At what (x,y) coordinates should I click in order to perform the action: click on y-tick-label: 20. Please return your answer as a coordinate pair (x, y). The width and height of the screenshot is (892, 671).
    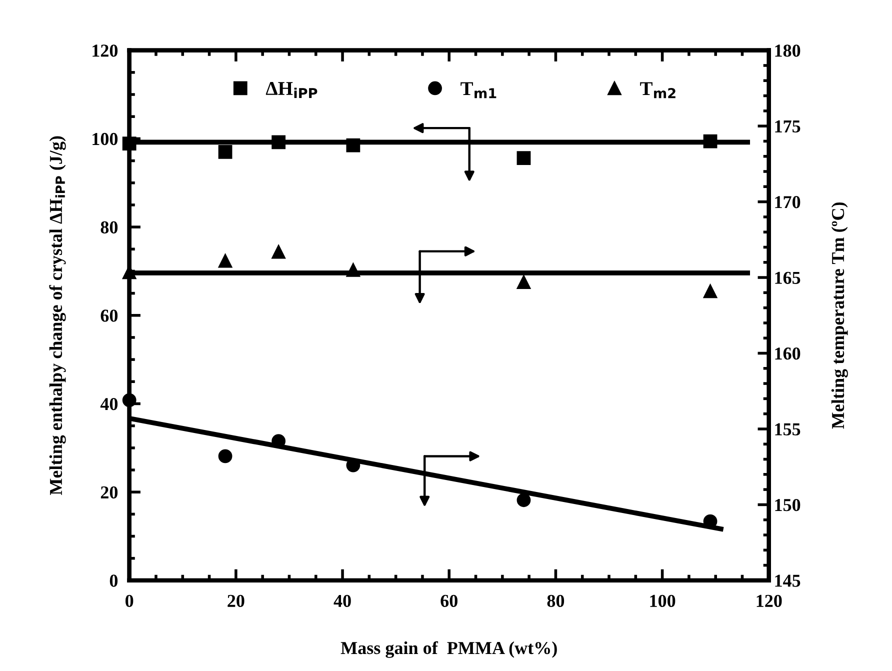
    Looking at the image, I should click on (109, 492).